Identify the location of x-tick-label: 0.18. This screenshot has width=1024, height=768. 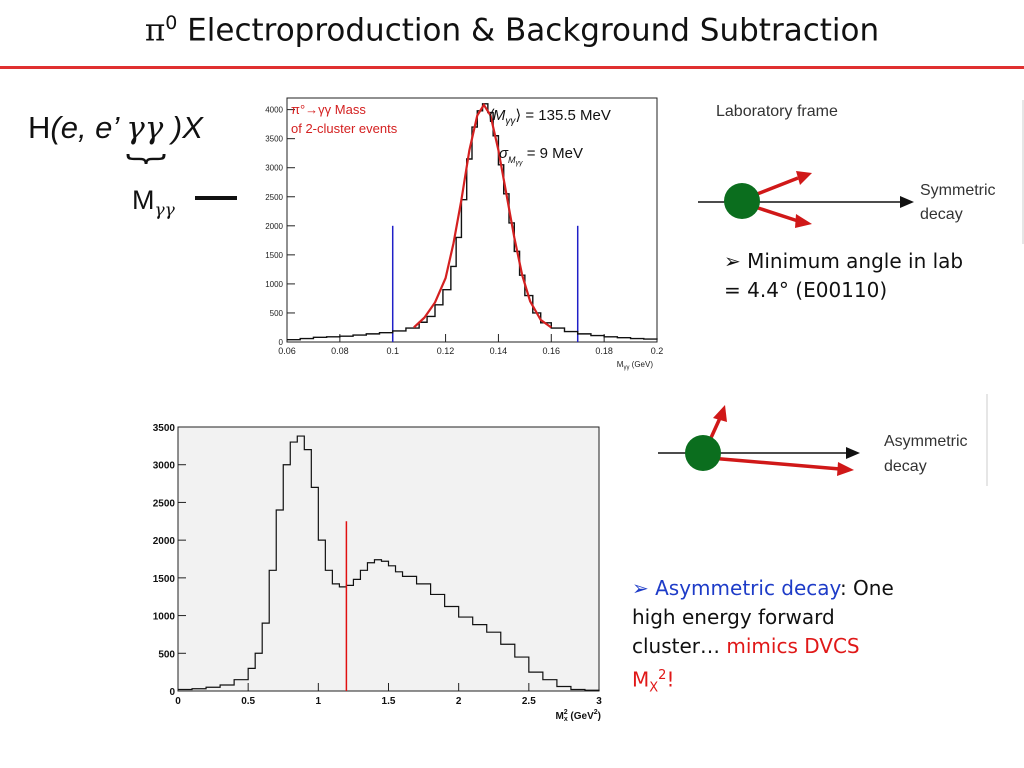
(604, 351).